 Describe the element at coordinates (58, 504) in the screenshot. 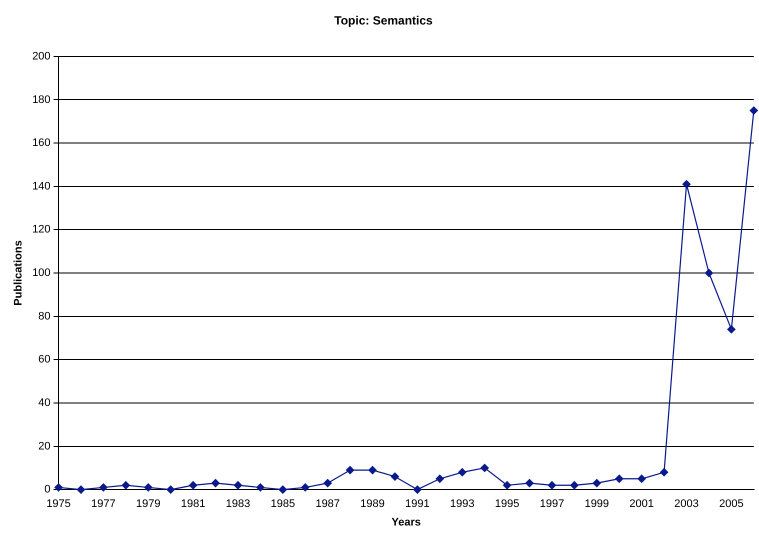

I see `x-tick-label: 1975` at that location.